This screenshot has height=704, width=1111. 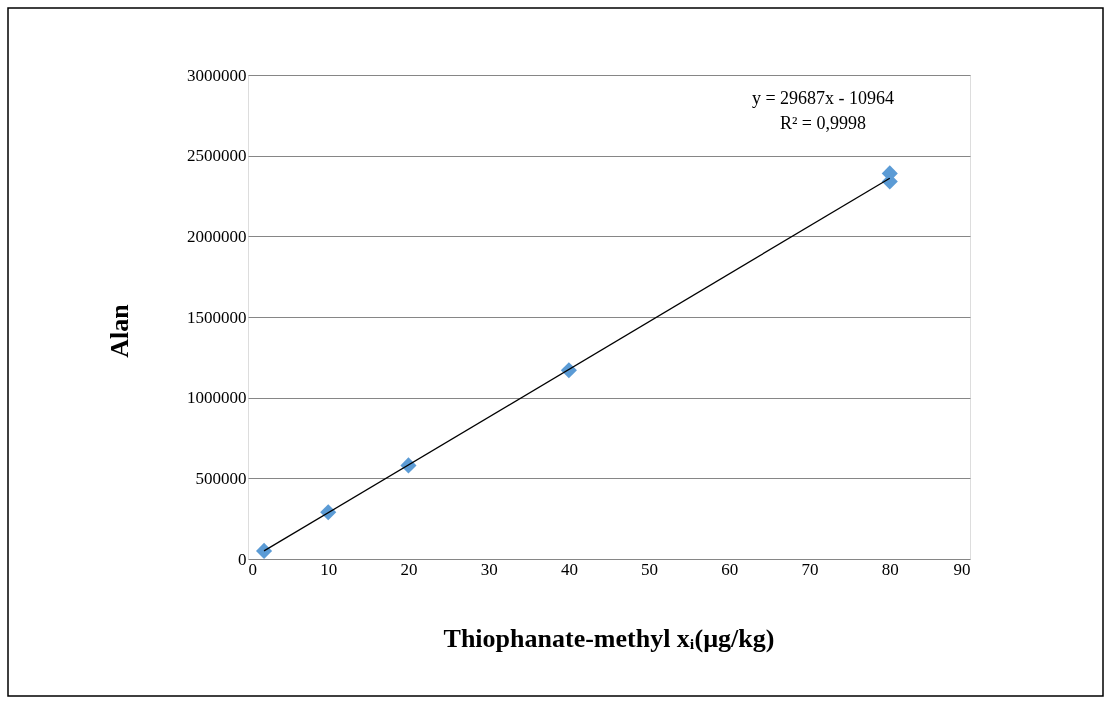 What do you see at coordinates (810, 569) in the screenshot?
I see `x-tick-label: 70` at bounding box center [810, 569].